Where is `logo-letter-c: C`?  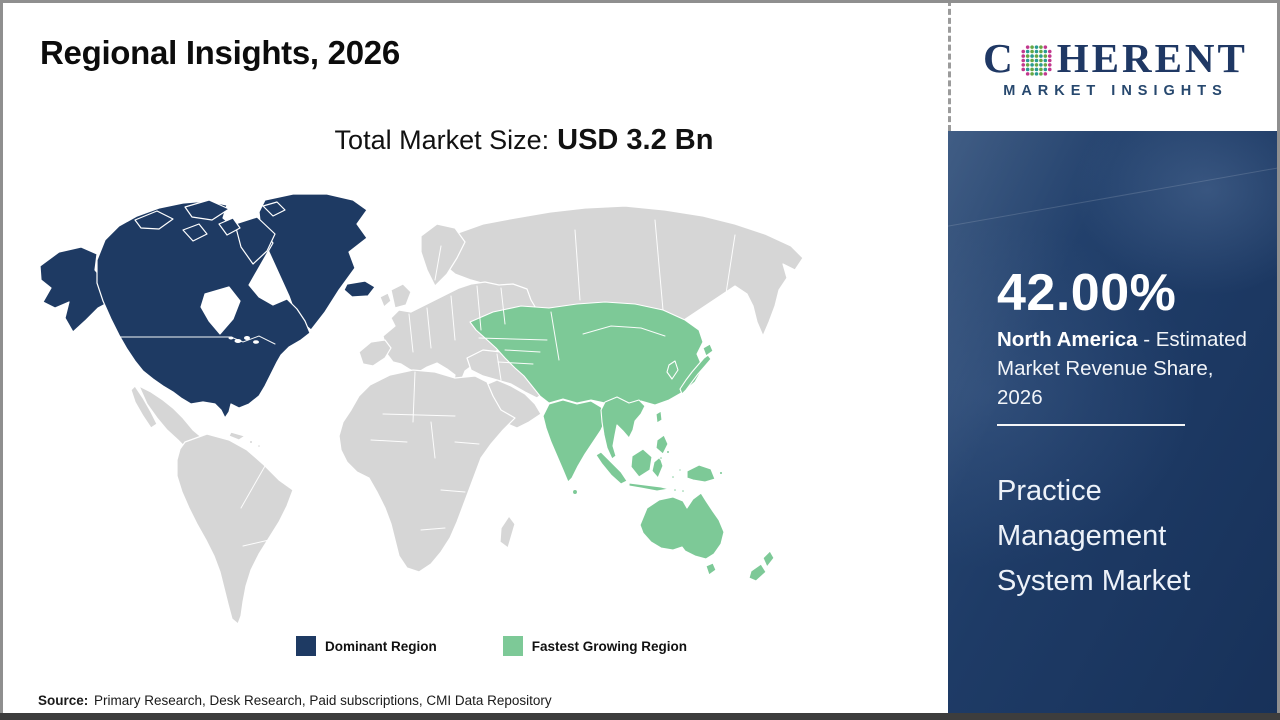
logo-letter-c: C is located at coordinates (999, 58).